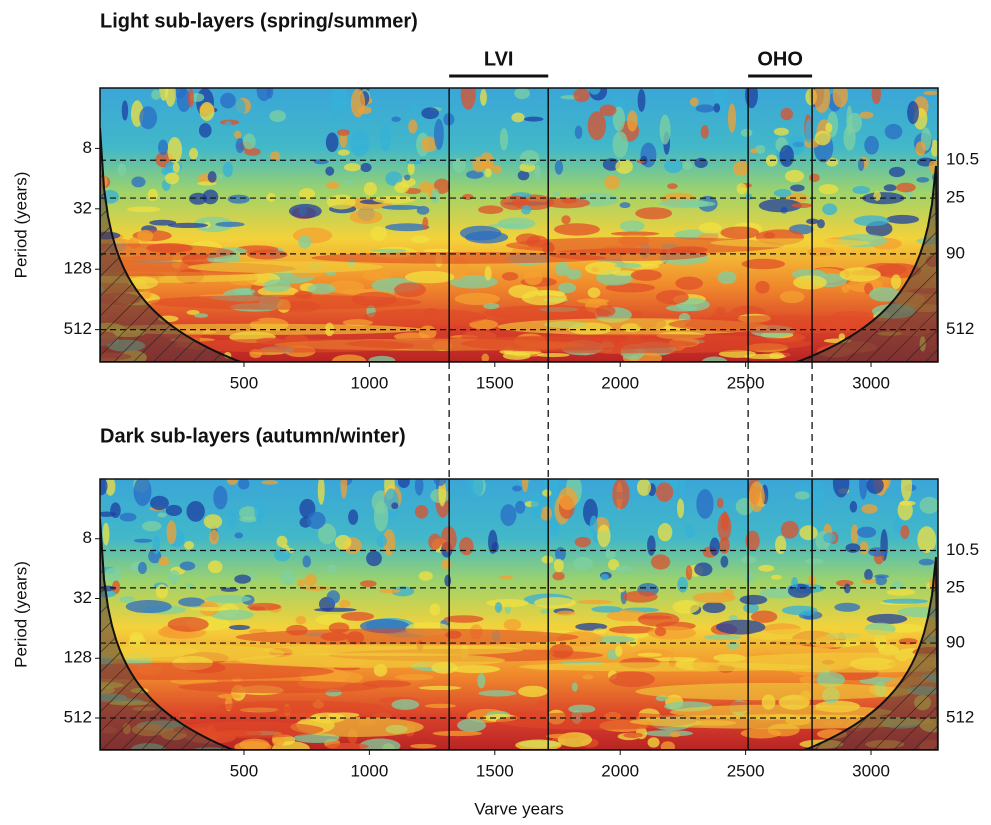 This screenshot has width=991, height=825. Describe the element at coordinates (780, 59) in the screenshot. I see `event-label: OHO` at that location.